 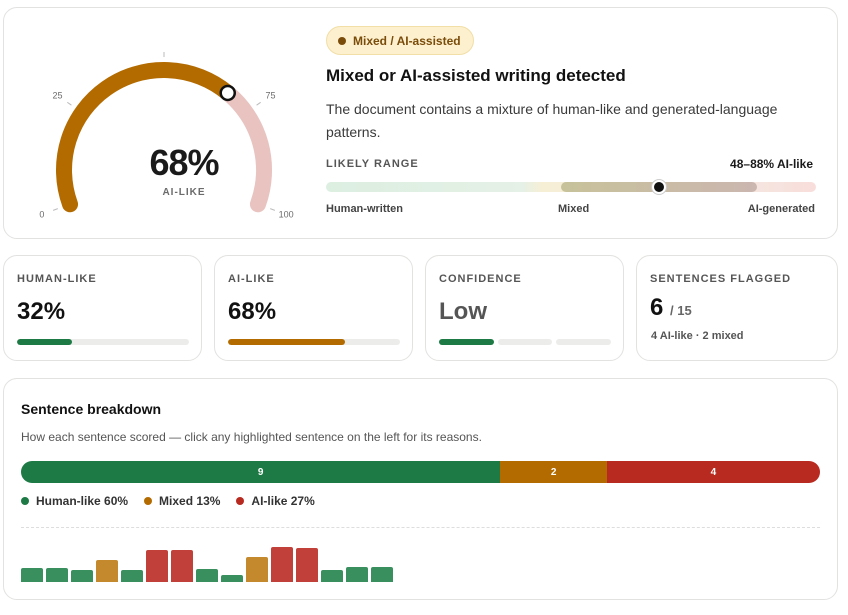 What do you see at coordinates (342, 40) in the screenshot?
I see `badge-dot-icon` at bounding box center [342, 40].